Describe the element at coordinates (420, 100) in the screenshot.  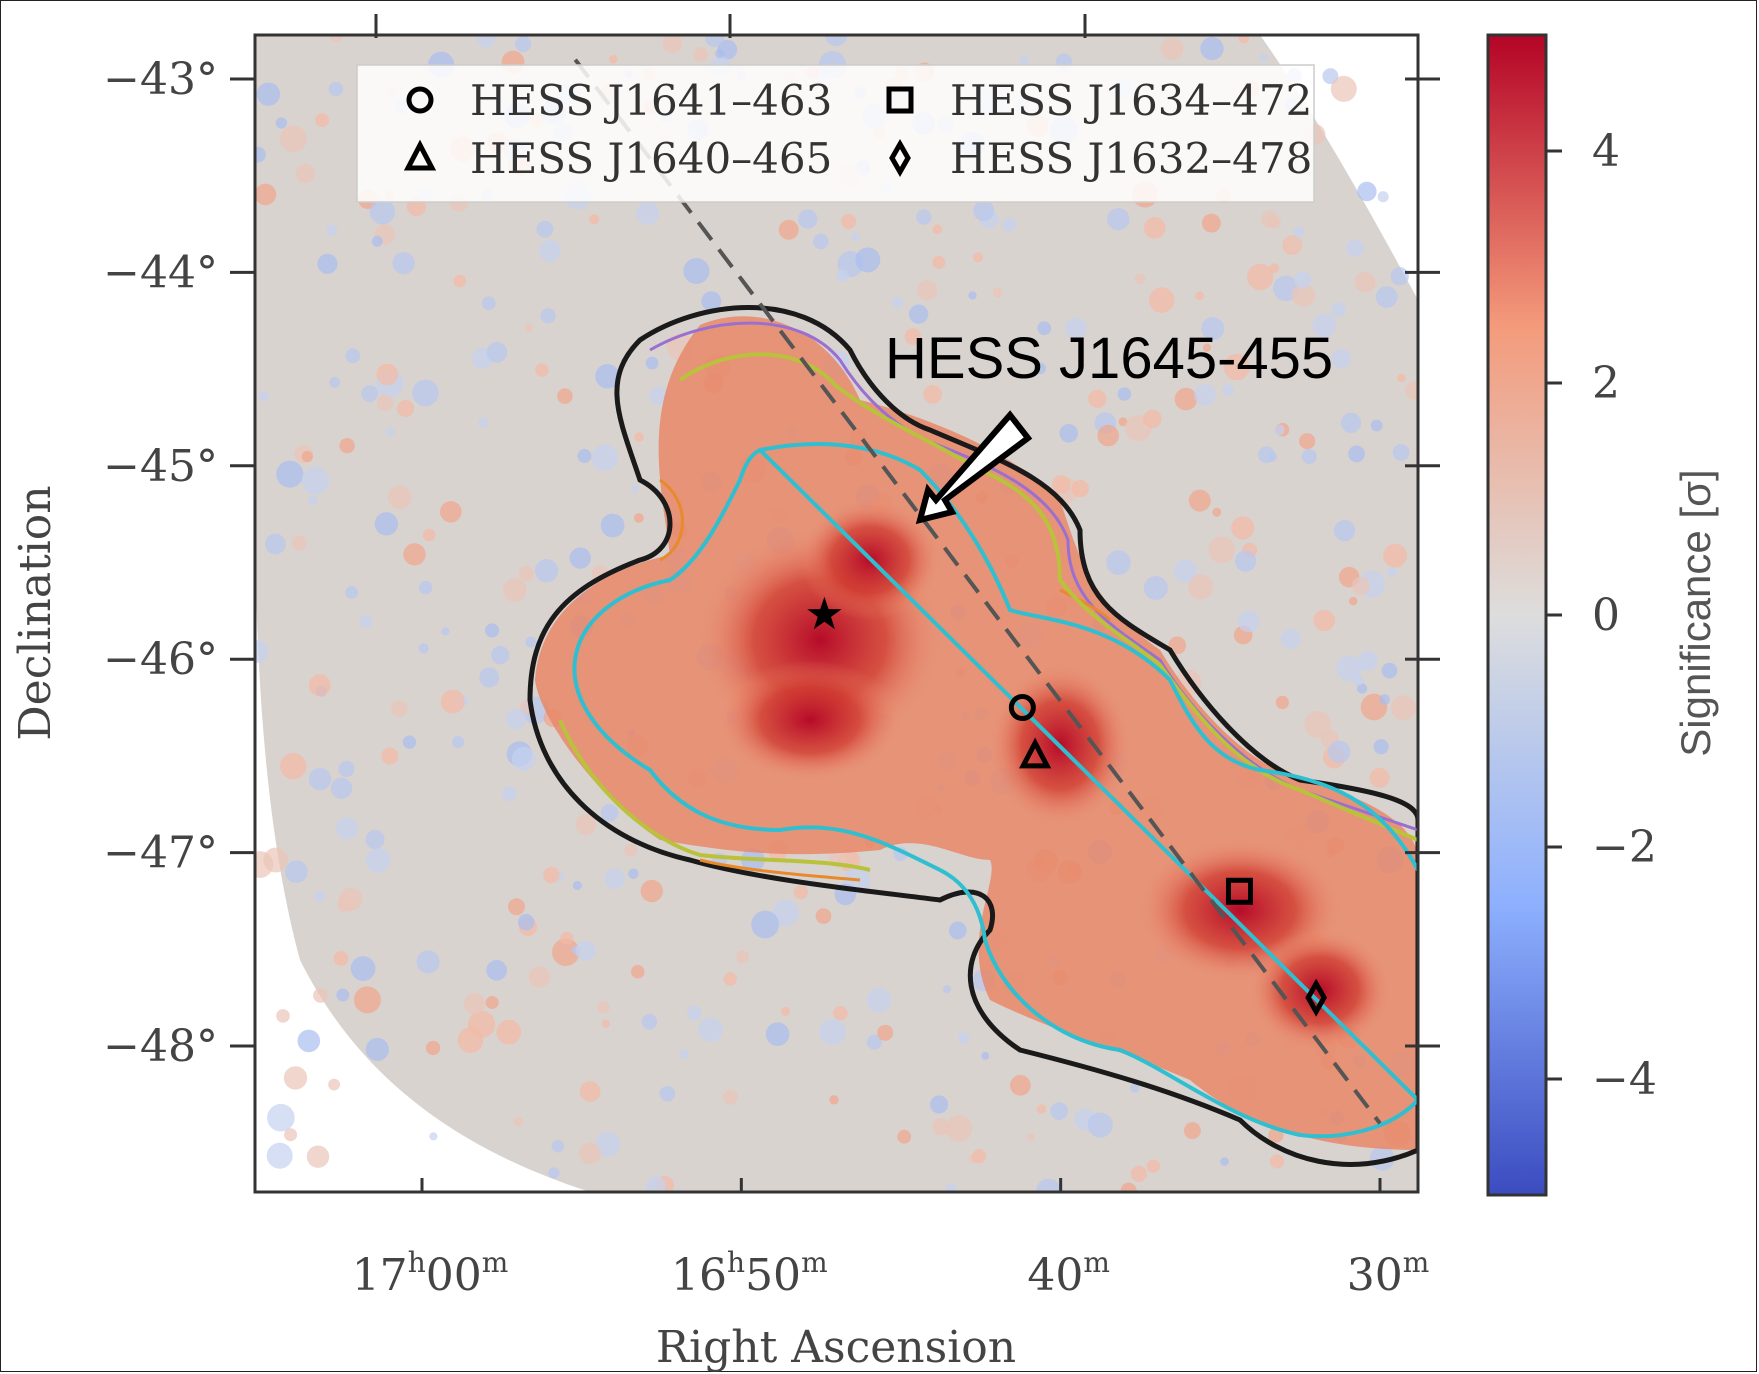
I see `circle-legend-icon` at that location.